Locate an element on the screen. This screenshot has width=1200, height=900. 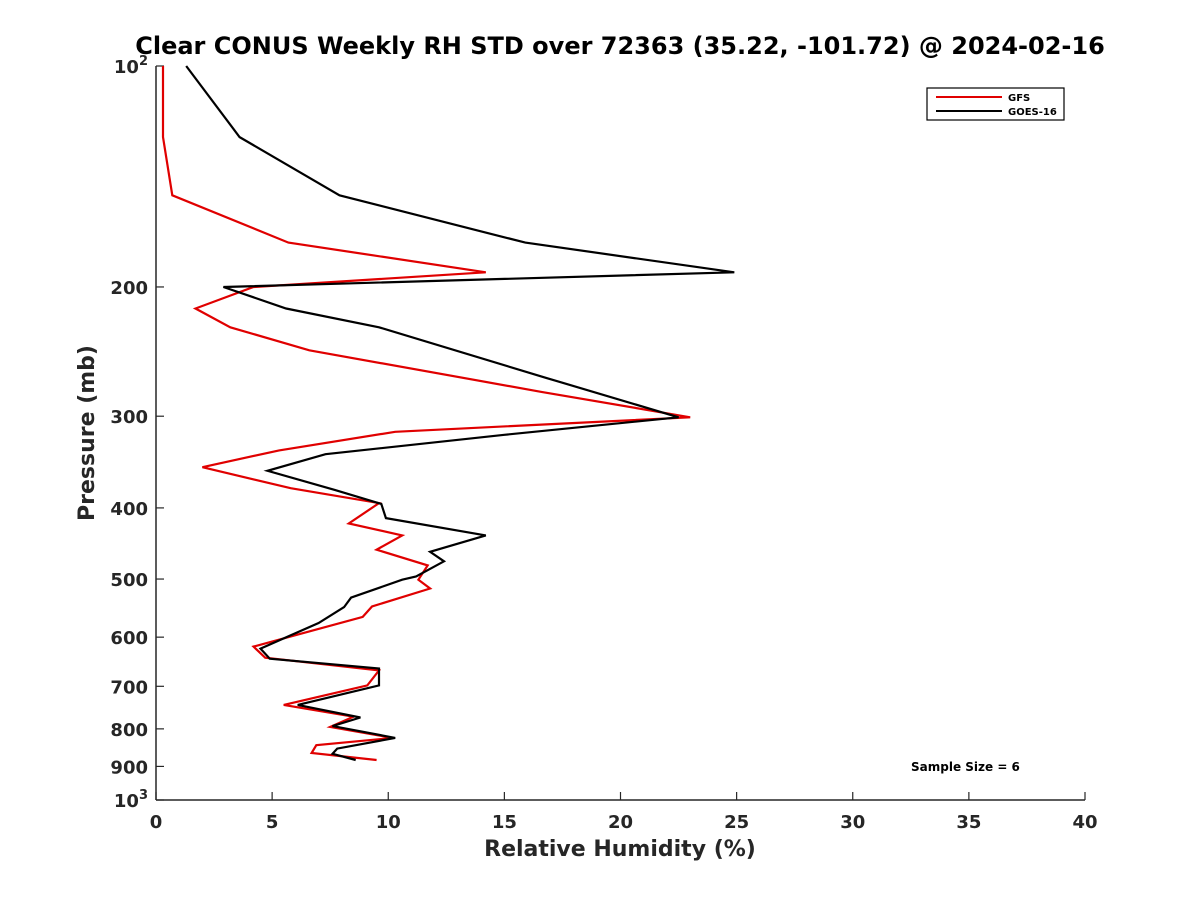
y-tick-label: 400 is located at coordinates (129, 509).